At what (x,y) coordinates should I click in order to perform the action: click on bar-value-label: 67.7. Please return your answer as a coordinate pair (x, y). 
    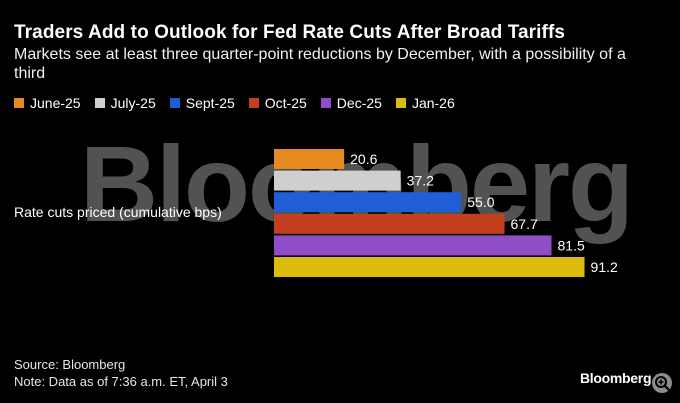
    Looking at the image, I should click on (524, 224).